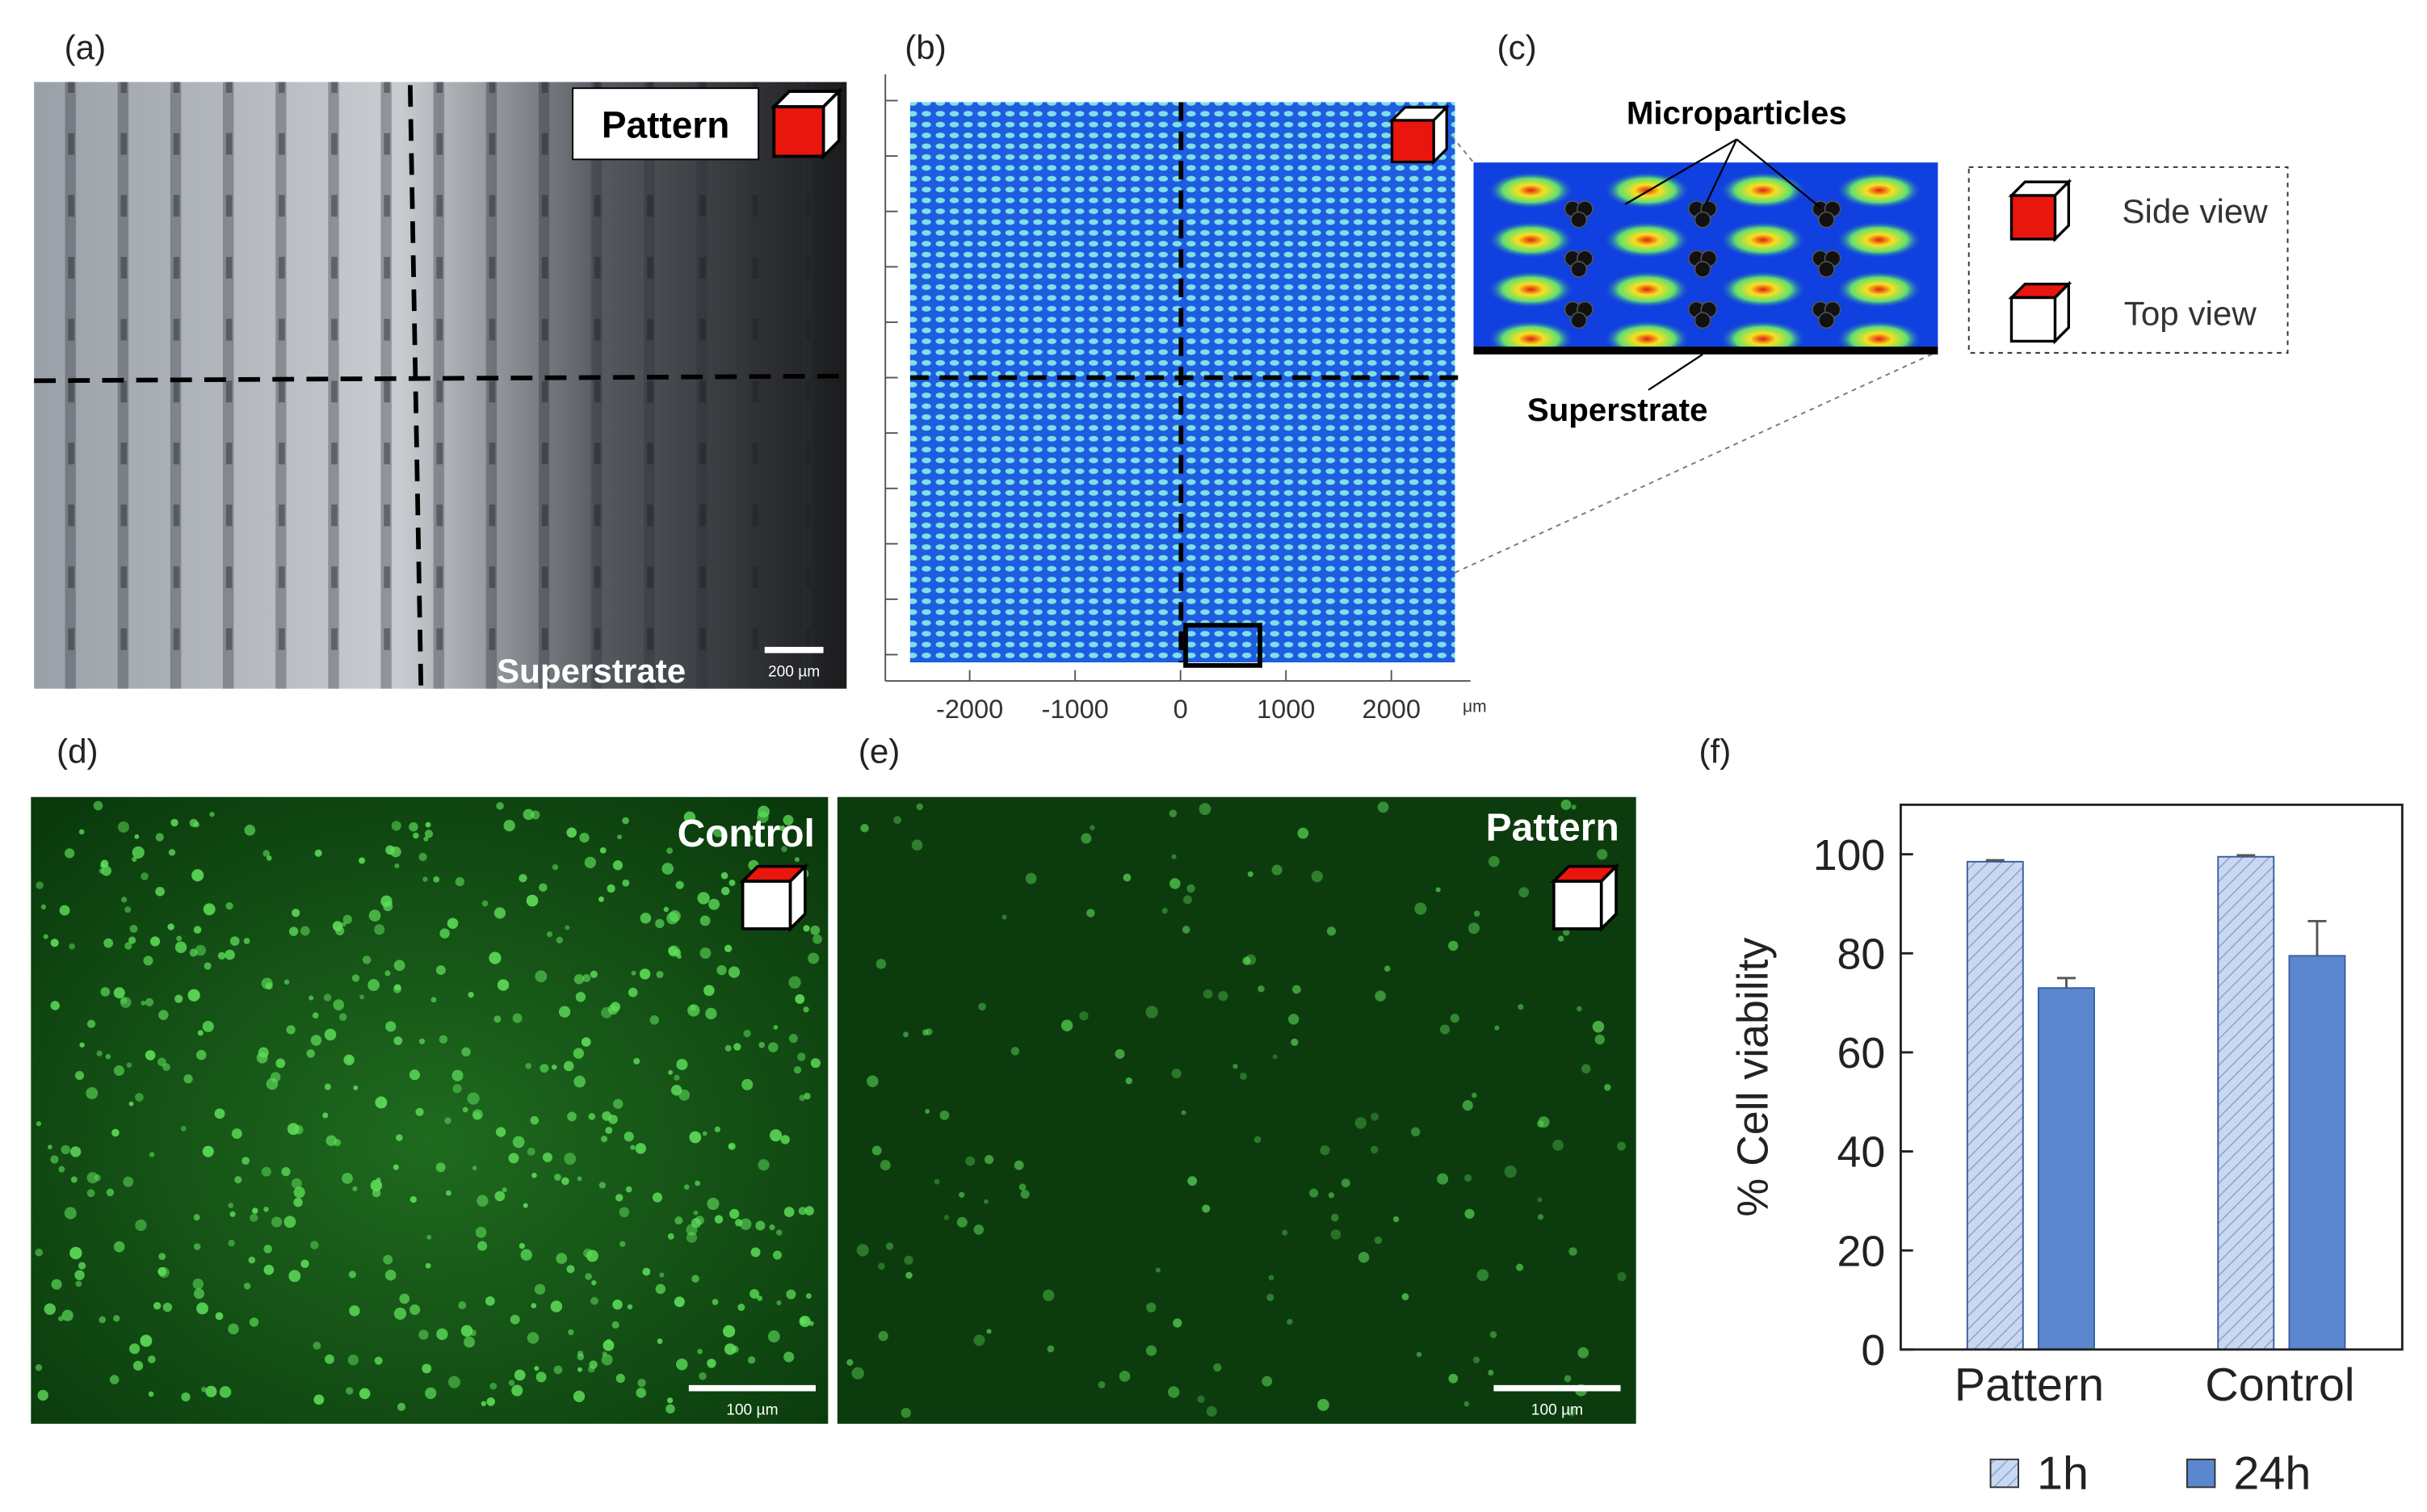  What do you see at coordinates (1177, 399) in the screenshot?
I see `axis-frame: -2000 -1000 0 1000 2000` at bounding box center [1177, 399].